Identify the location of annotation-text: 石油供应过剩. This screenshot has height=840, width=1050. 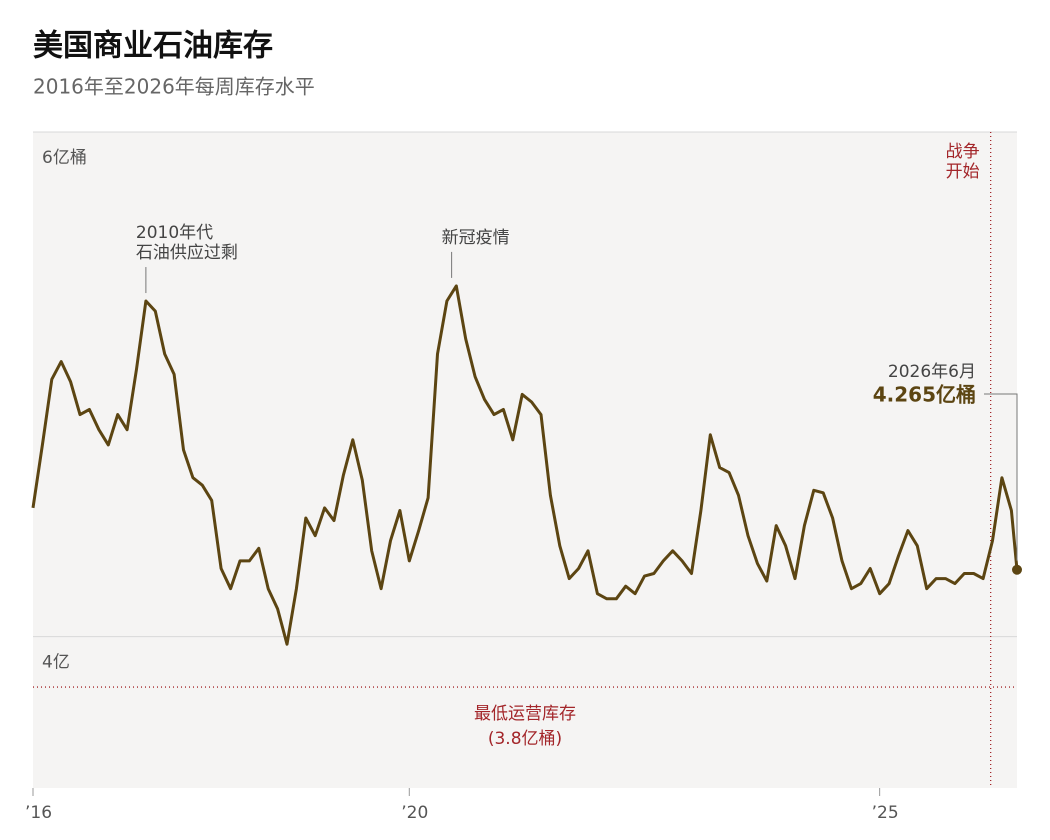
(187, 253).